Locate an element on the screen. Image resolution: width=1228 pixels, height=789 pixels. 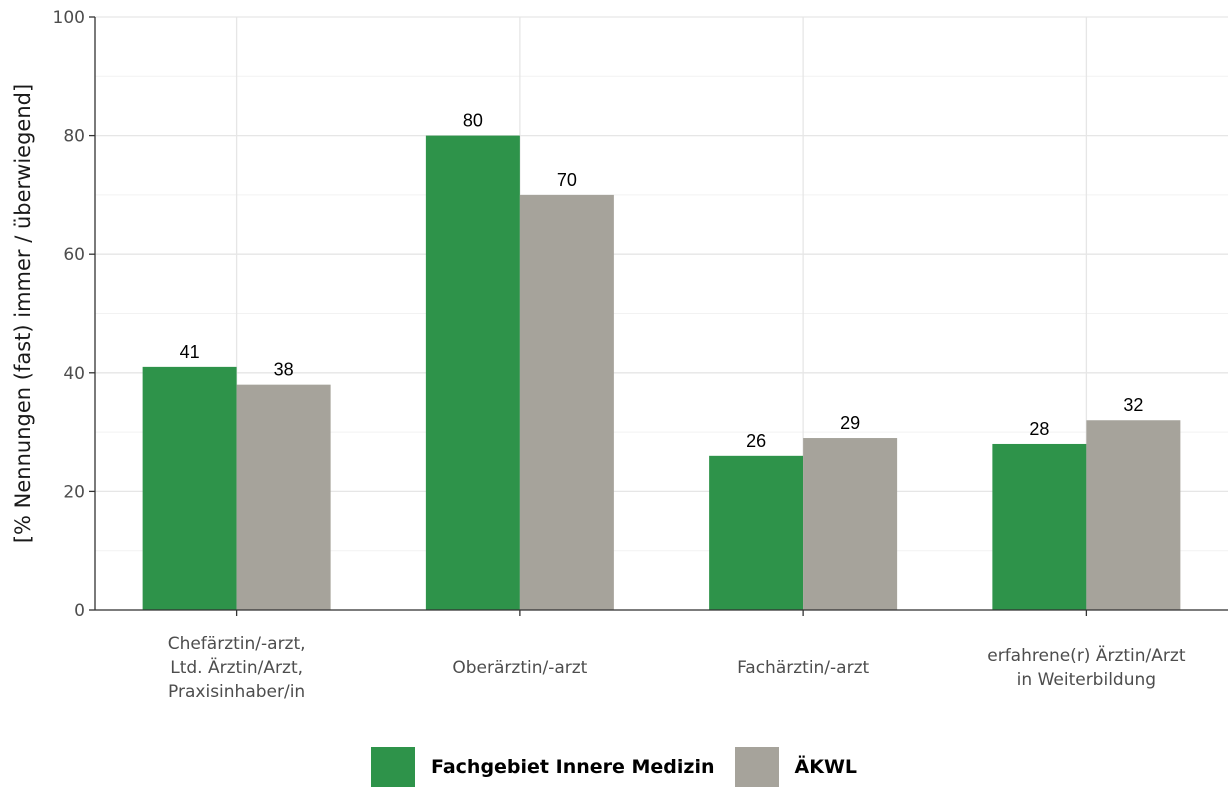
y-tick-label: 20 is located at coordinates (74, 492).